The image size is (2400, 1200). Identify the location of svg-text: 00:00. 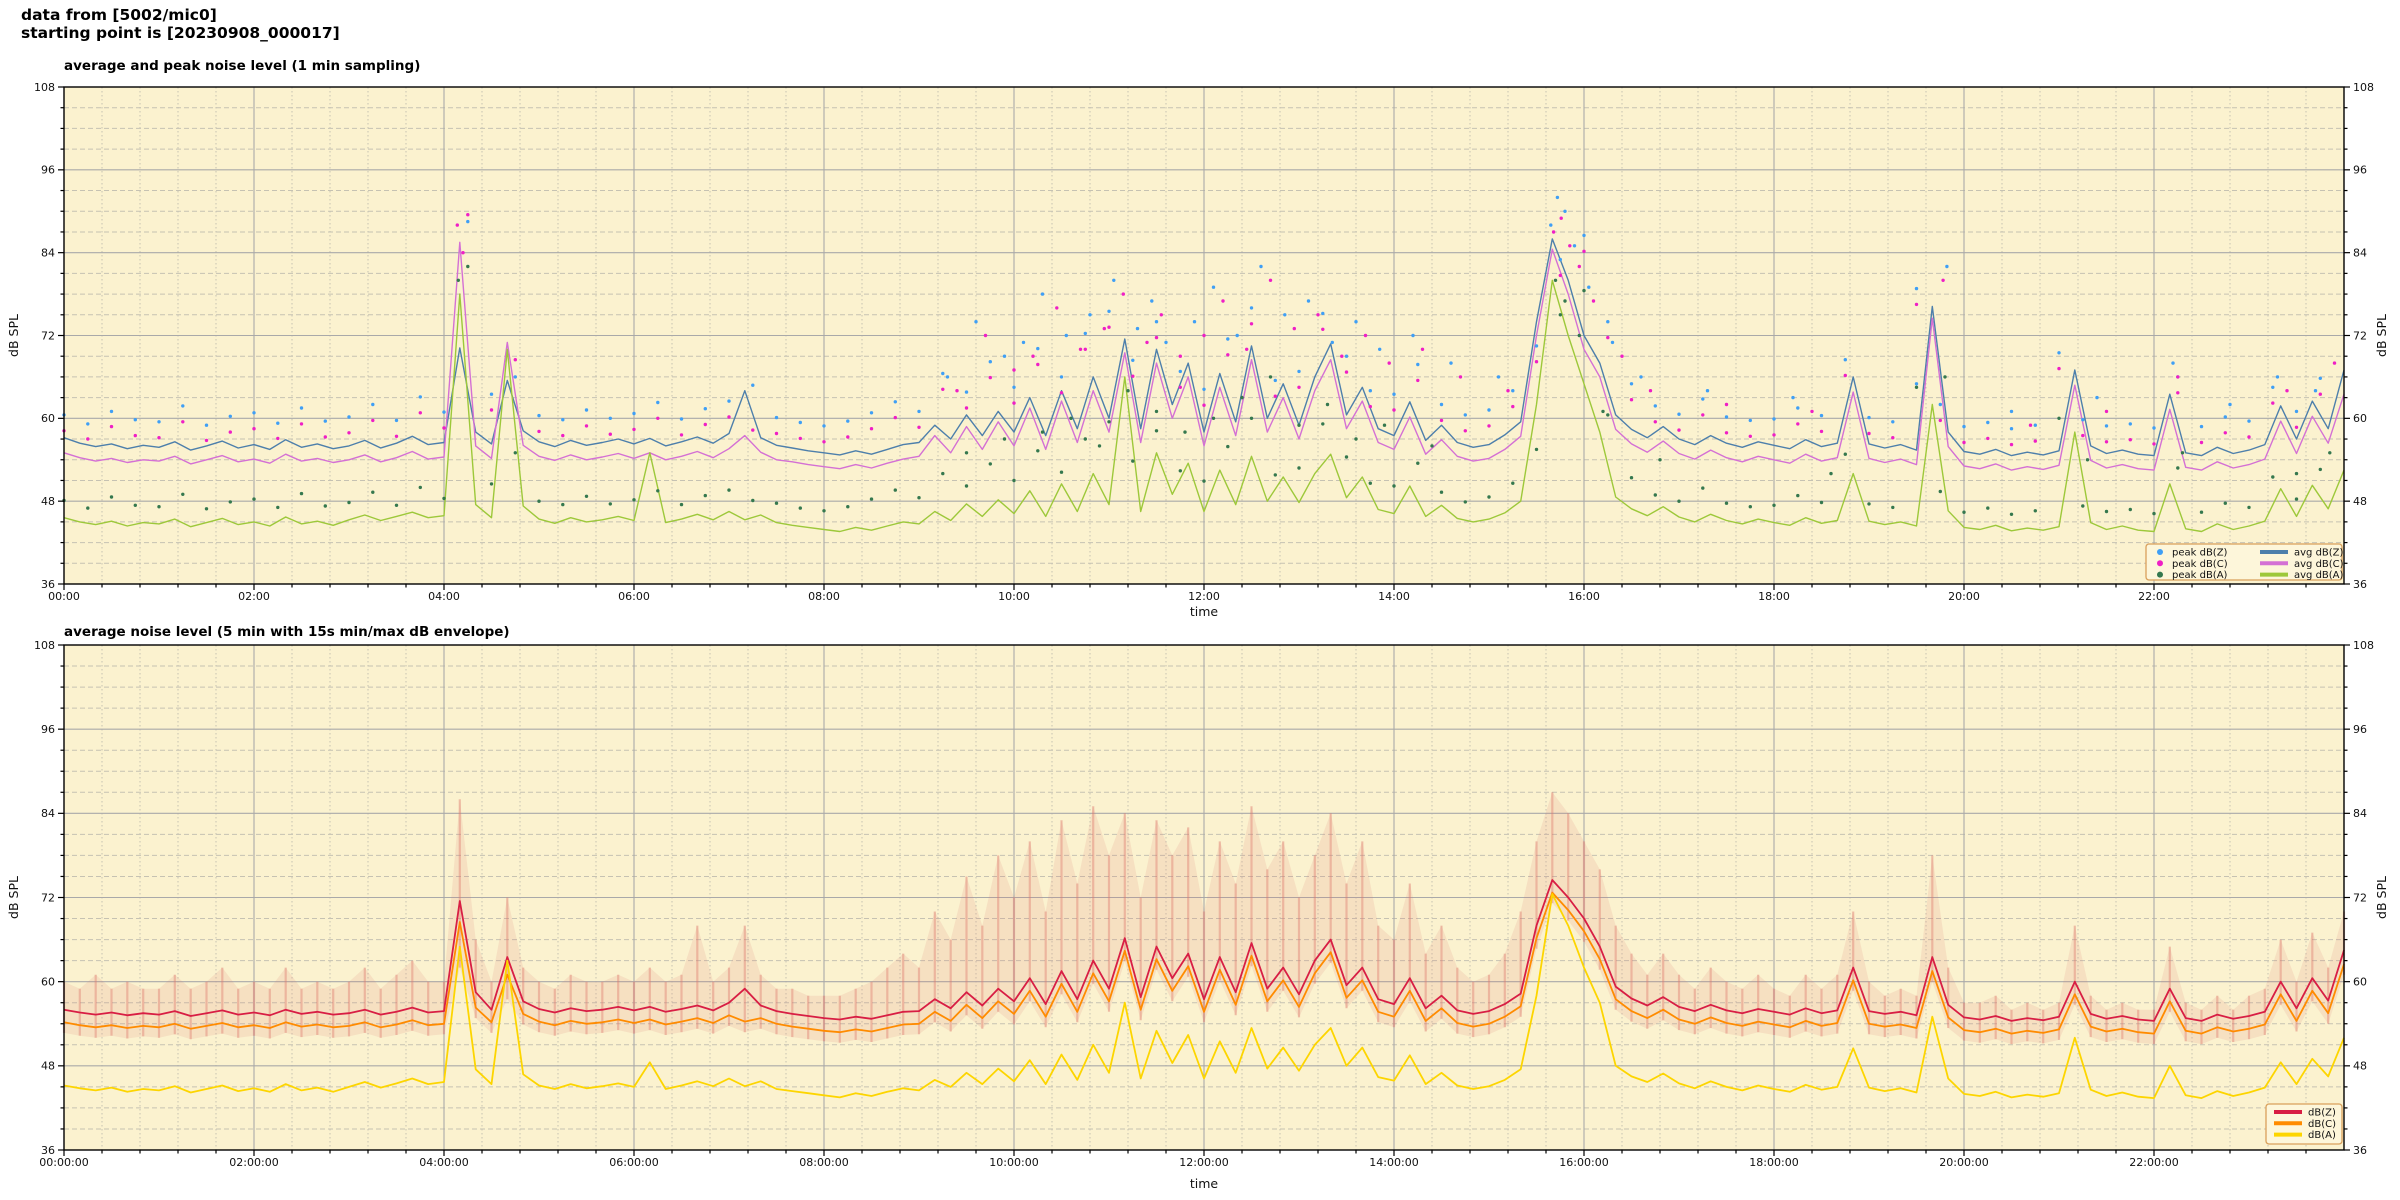
(64, 596).